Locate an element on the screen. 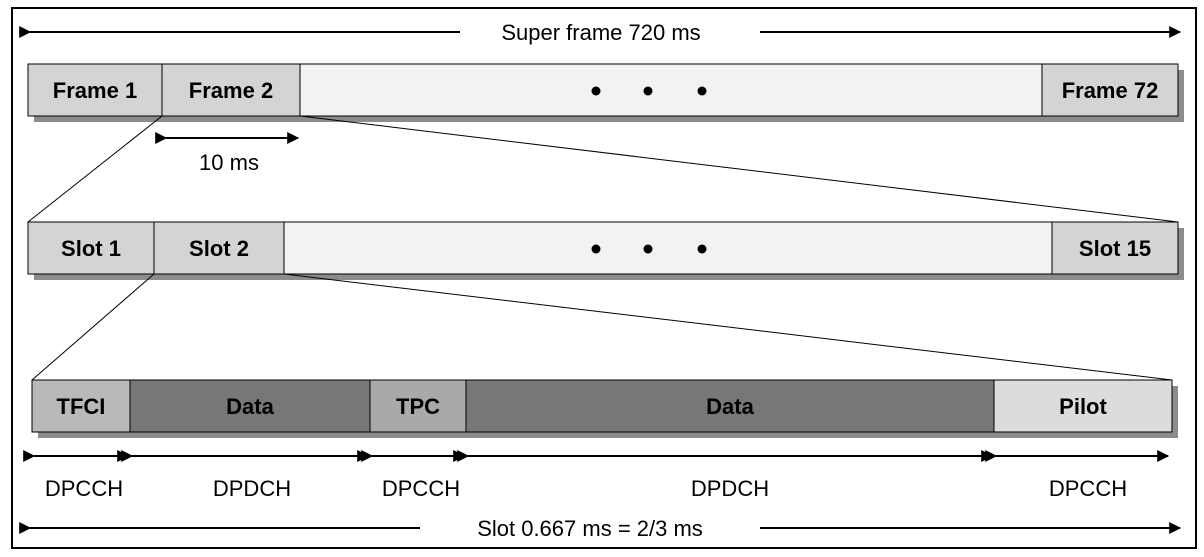 Image resolution: width=1204 pixels, height=557 pixels. slot-15-label: Slot 15 is located at coordinates (1115, 248).